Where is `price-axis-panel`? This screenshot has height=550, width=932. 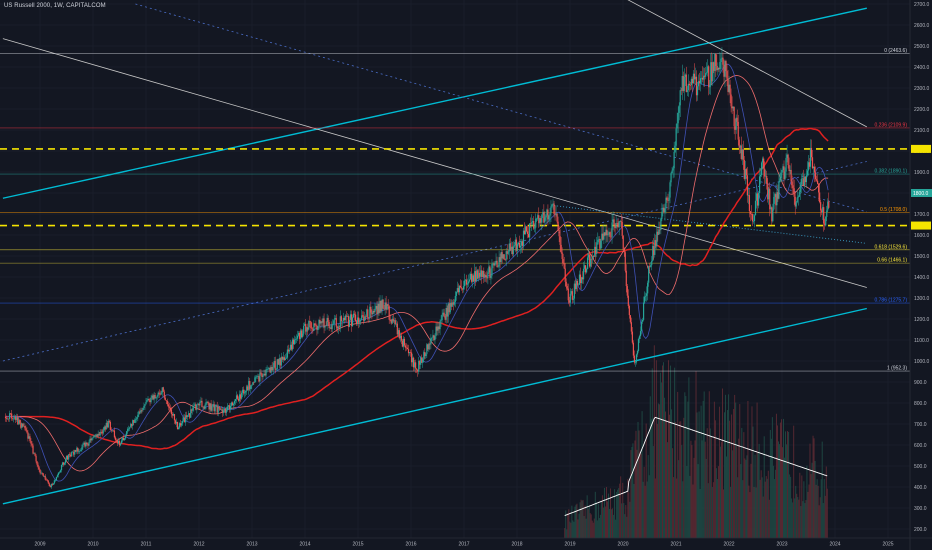
price-axis-panel is located at coordinates (921, 275).